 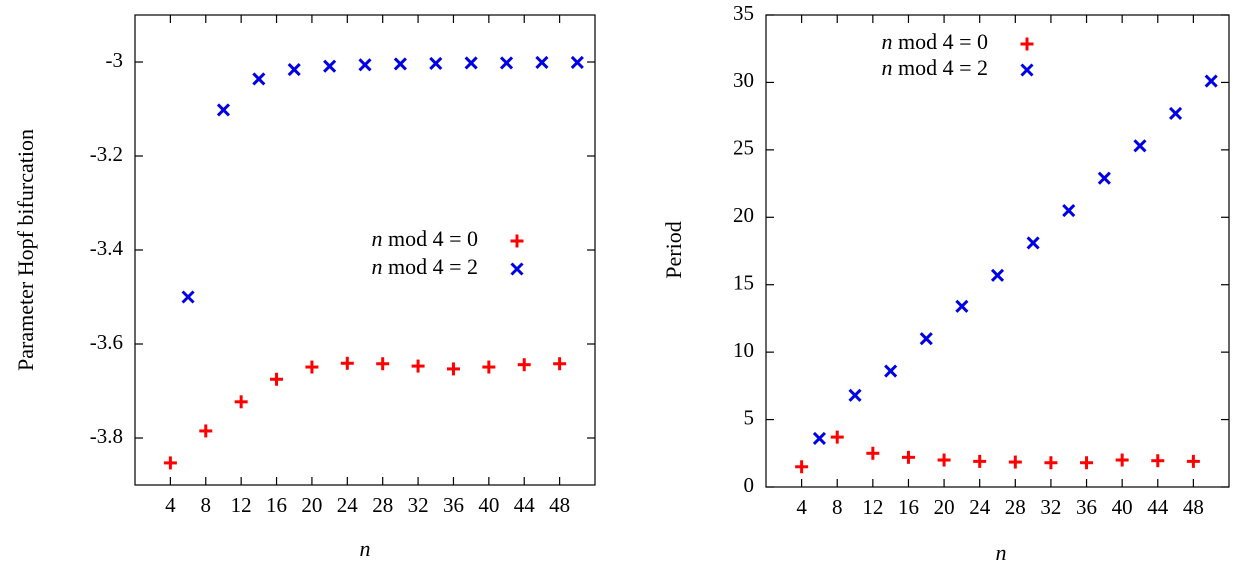 I want to click on series-cross, so click(x=382, y=179).